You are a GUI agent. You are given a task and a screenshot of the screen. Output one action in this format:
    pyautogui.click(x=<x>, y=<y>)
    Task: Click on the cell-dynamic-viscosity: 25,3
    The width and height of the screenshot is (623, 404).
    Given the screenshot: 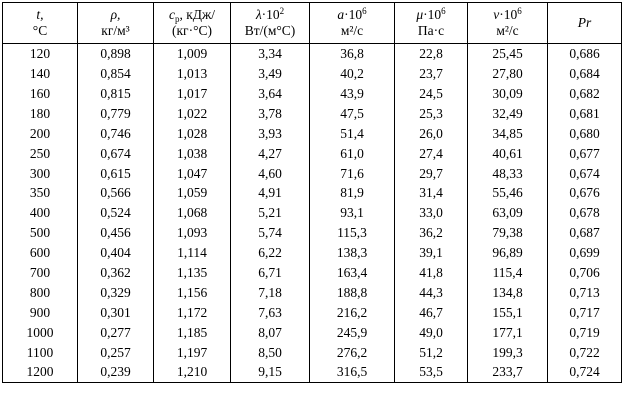 What is the action you would take?
    pyautogui.click(x=431, y=113)
    